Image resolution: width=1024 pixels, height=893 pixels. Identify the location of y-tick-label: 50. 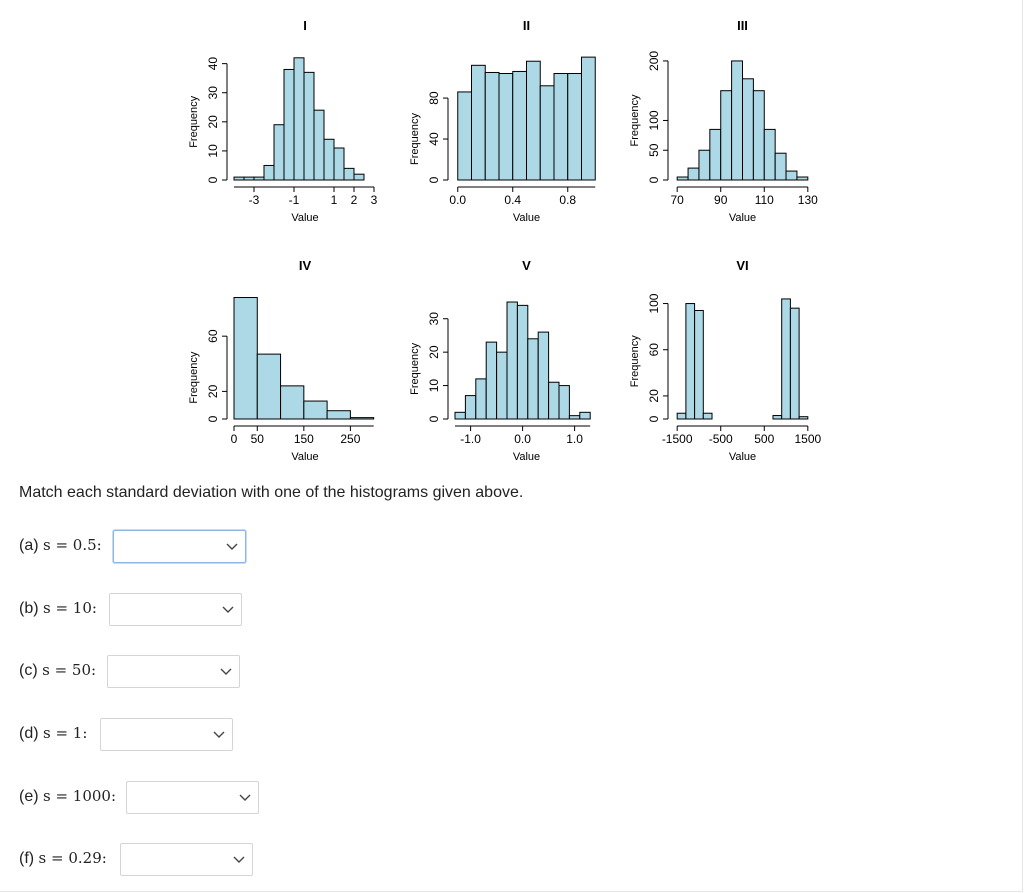
(654, 150).